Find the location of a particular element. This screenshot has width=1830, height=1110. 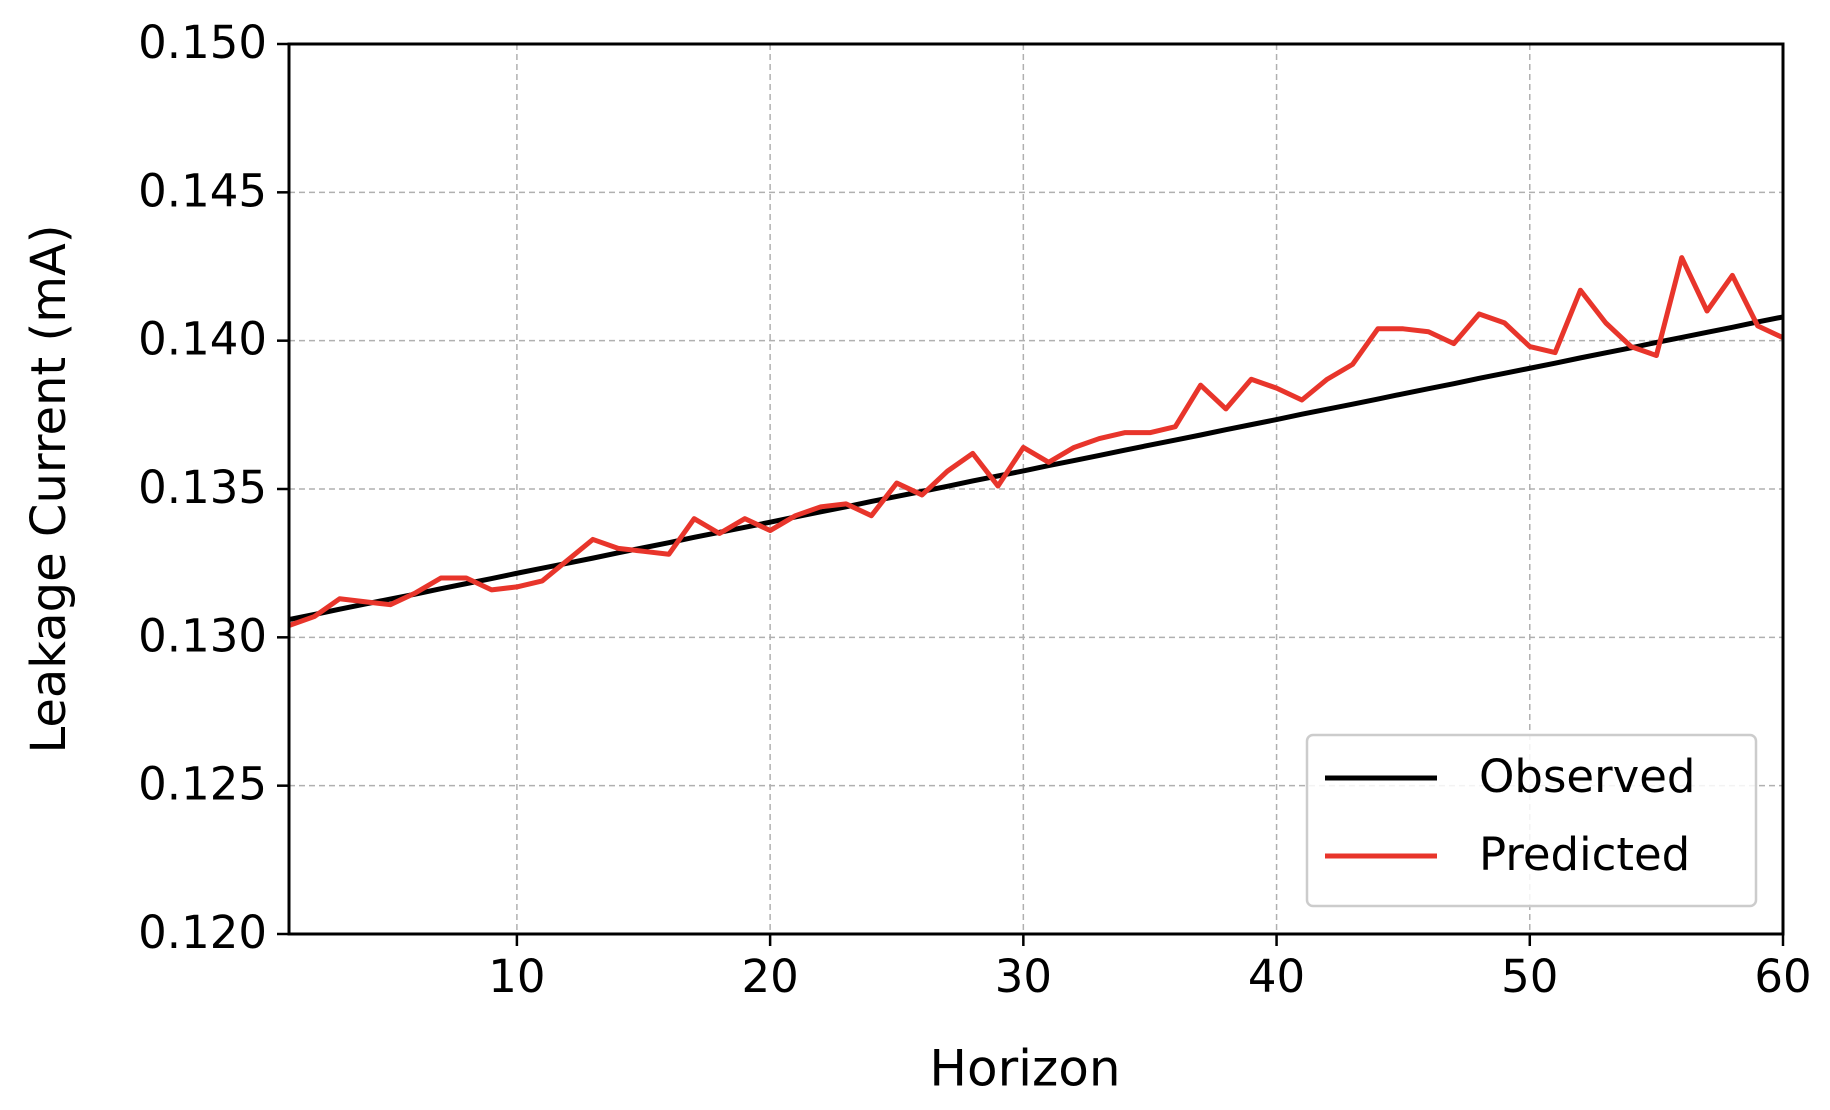

legend: Observed Predicted is located at coordinates (1531, 820).